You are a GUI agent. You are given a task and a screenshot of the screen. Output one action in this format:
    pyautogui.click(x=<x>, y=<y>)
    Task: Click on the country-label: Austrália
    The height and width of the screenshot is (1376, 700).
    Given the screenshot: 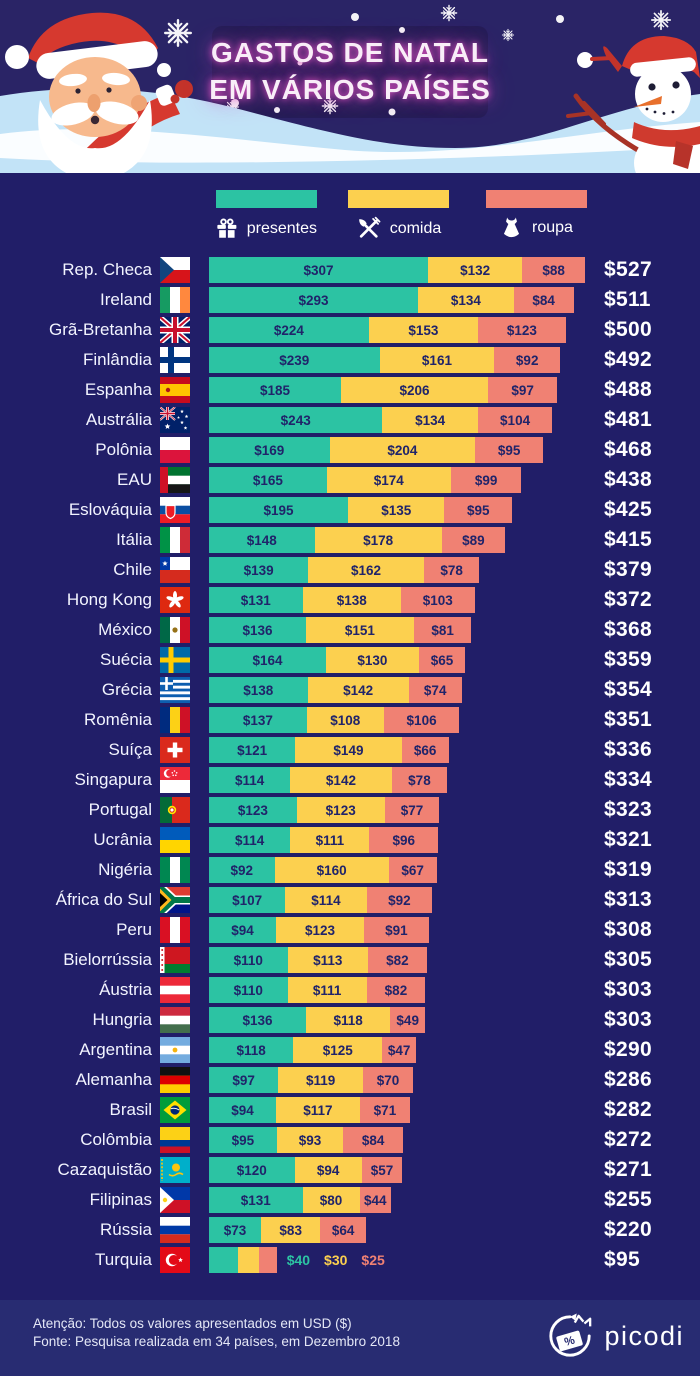 What is the action you would take?
    pyautogui.click(x=118, y=419)
    